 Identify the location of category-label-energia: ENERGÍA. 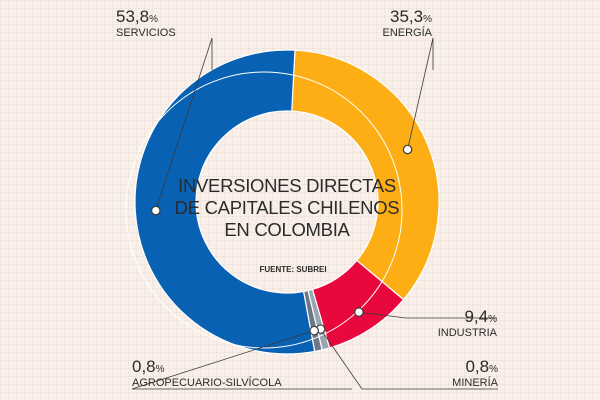
(407, 32).